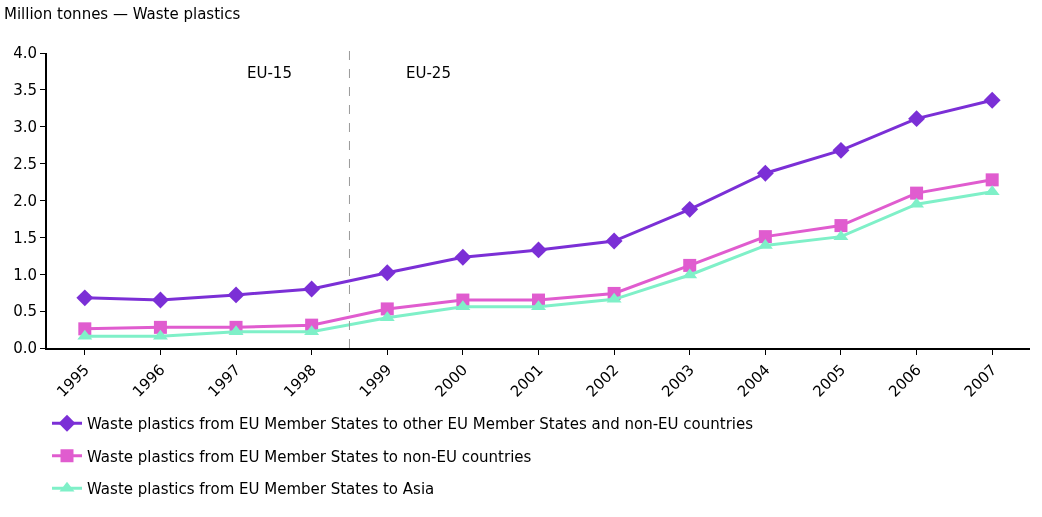  Describe the element at coordinates (25, 348) in the screenshot. I see `y-tick-label: 0.0` at that location.